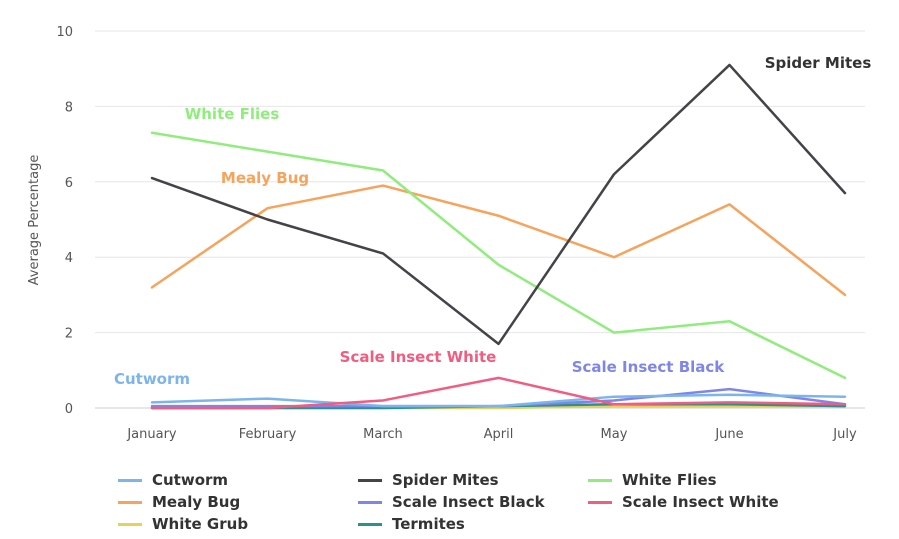 Image resolution: width=899 pixels, height=539 pixels. Describe the element at coordinates (499, 434) in the screenshot. I see `x-tick-label: April` at that location.